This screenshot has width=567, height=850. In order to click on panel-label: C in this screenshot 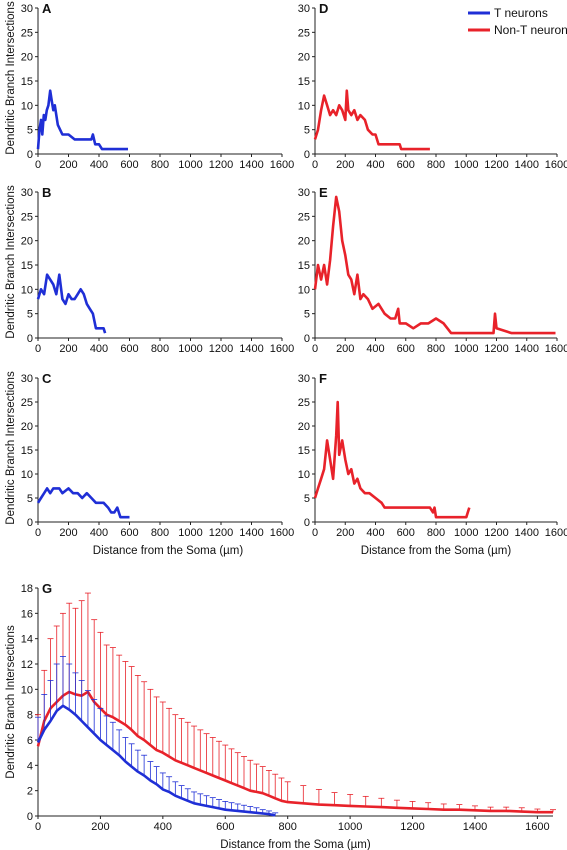, I will do `click(47, 378)`.